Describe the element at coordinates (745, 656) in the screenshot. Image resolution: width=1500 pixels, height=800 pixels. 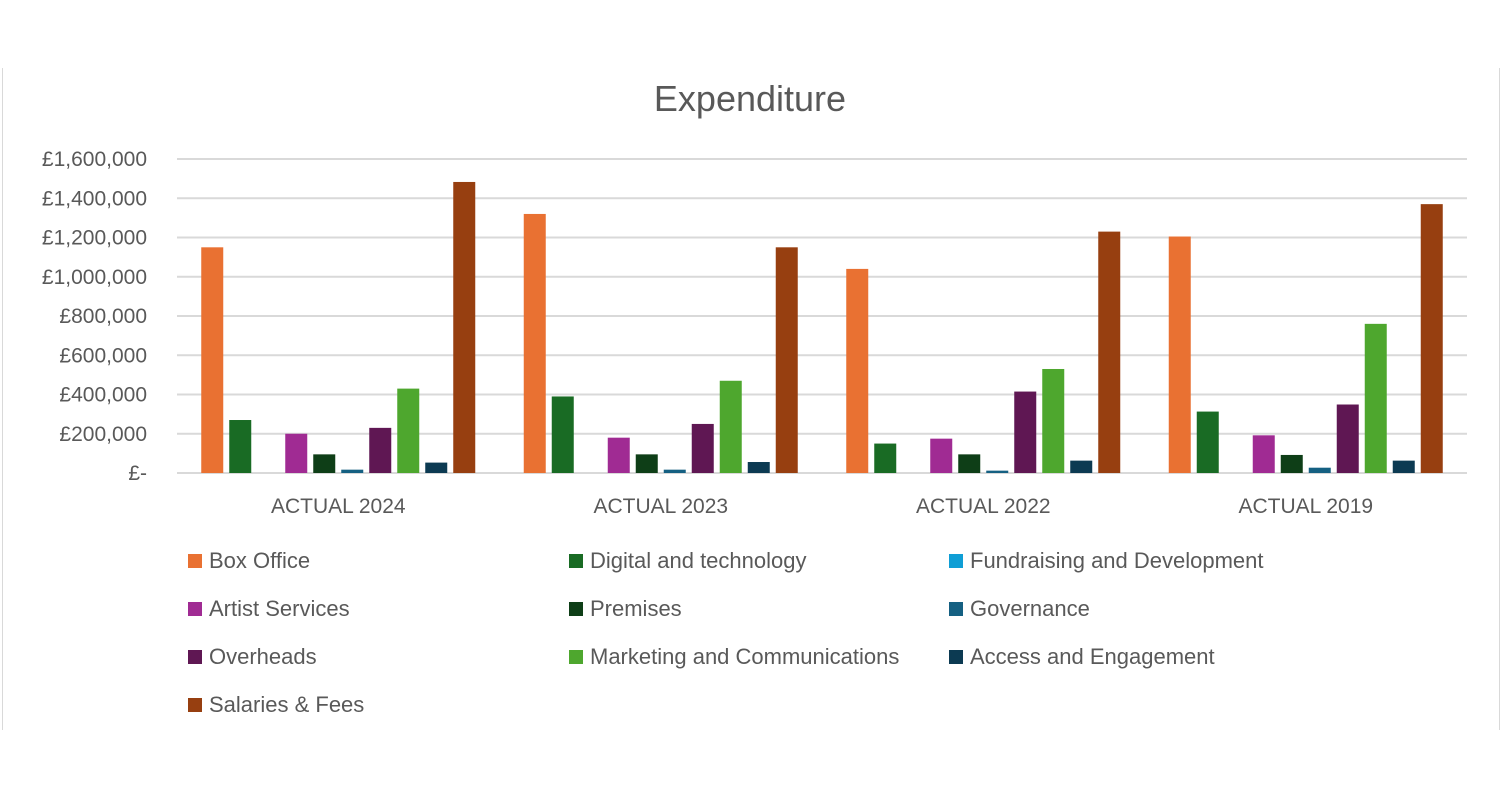
I see `legend-label: Marketing and Communications` at that location.